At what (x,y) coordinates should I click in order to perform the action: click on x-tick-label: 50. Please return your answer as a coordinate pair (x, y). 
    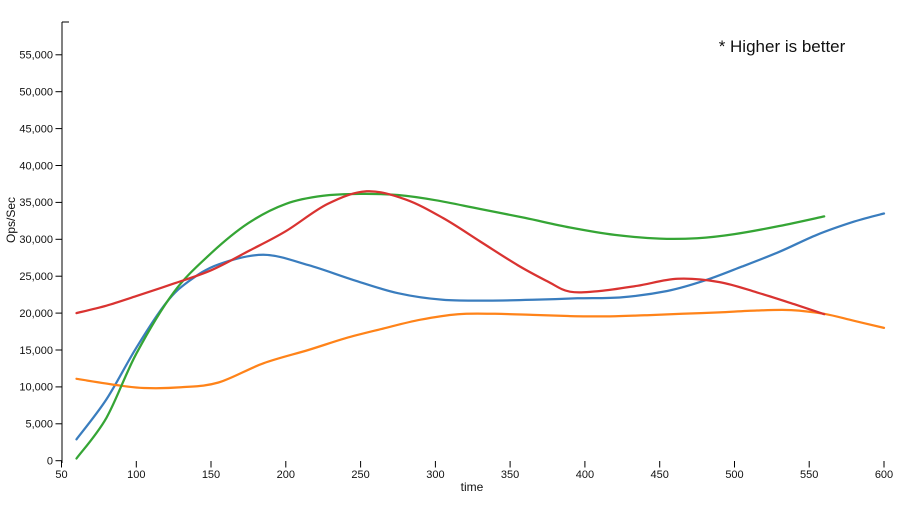
    Looking at the image, I should click on (61, 475).